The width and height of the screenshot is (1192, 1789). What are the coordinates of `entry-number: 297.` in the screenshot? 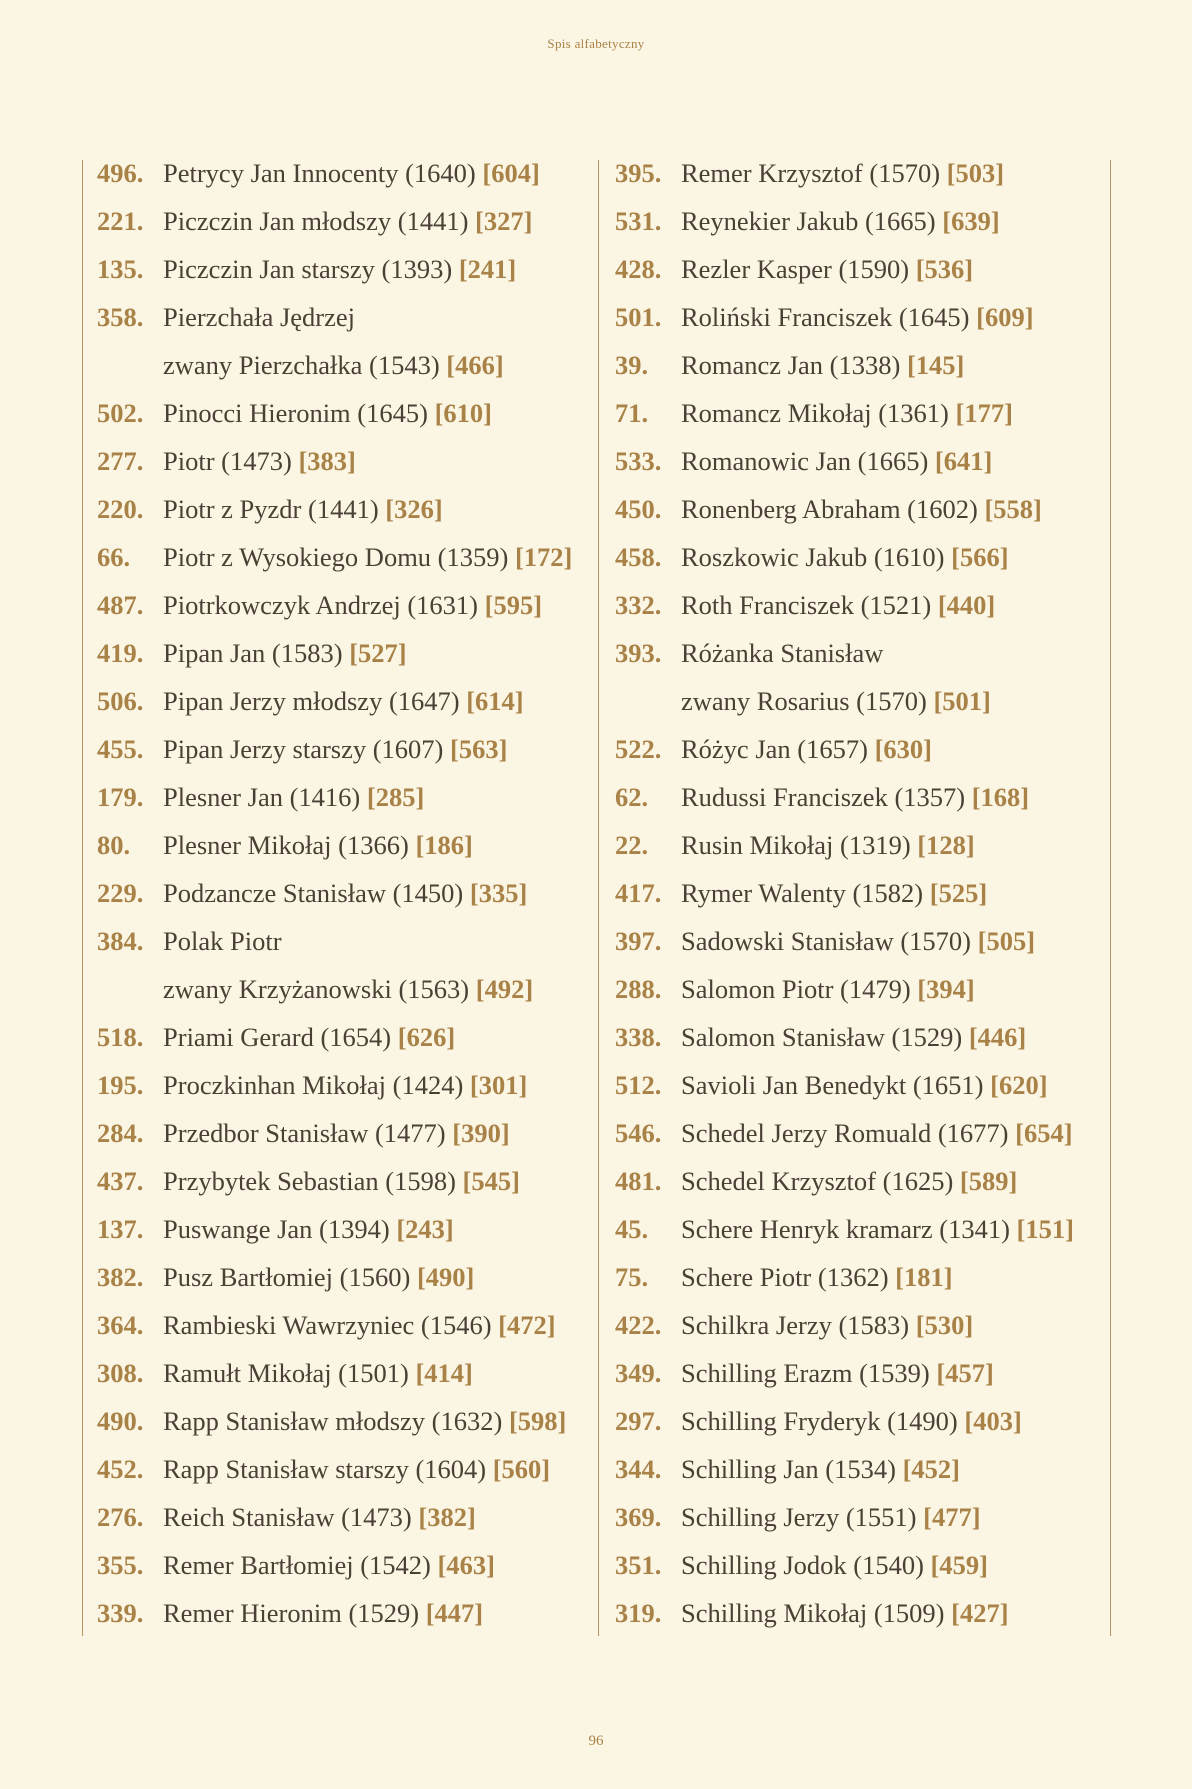 It's located at (638, 1421).